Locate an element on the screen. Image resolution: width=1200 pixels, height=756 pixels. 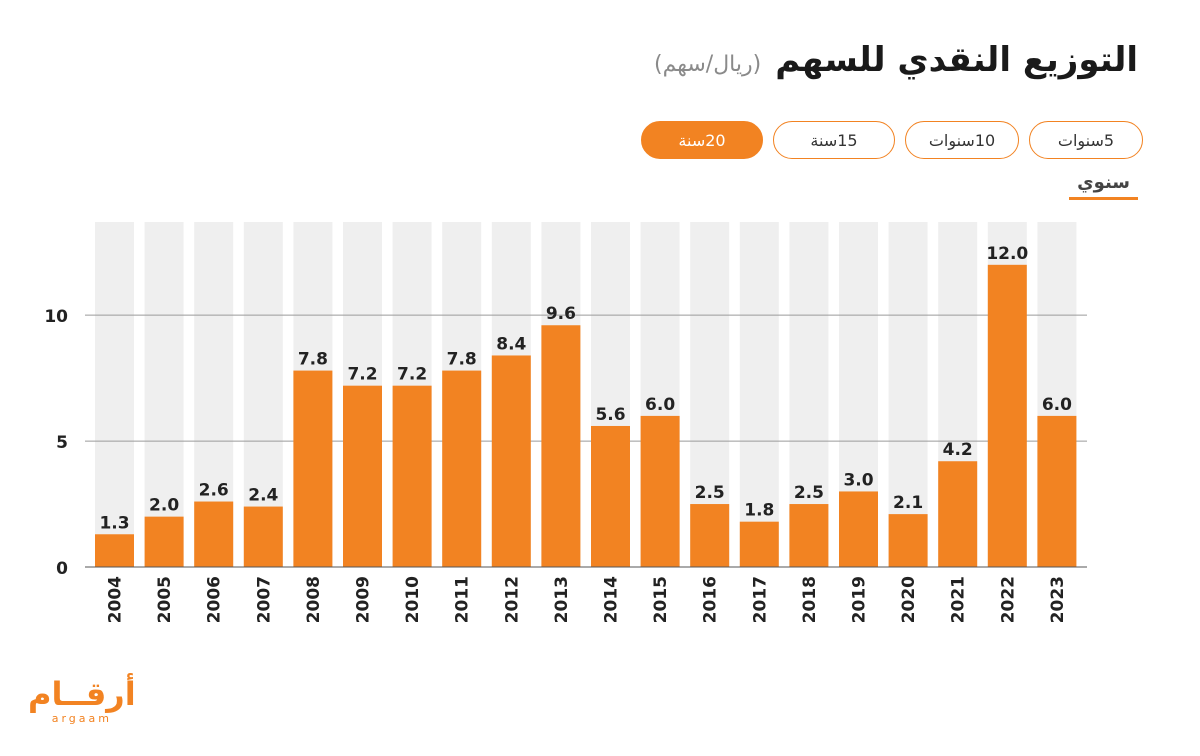
period-tabs: 5سنوات 10سنوات 15سنة 20سنة is located at coordinates (892, 140).